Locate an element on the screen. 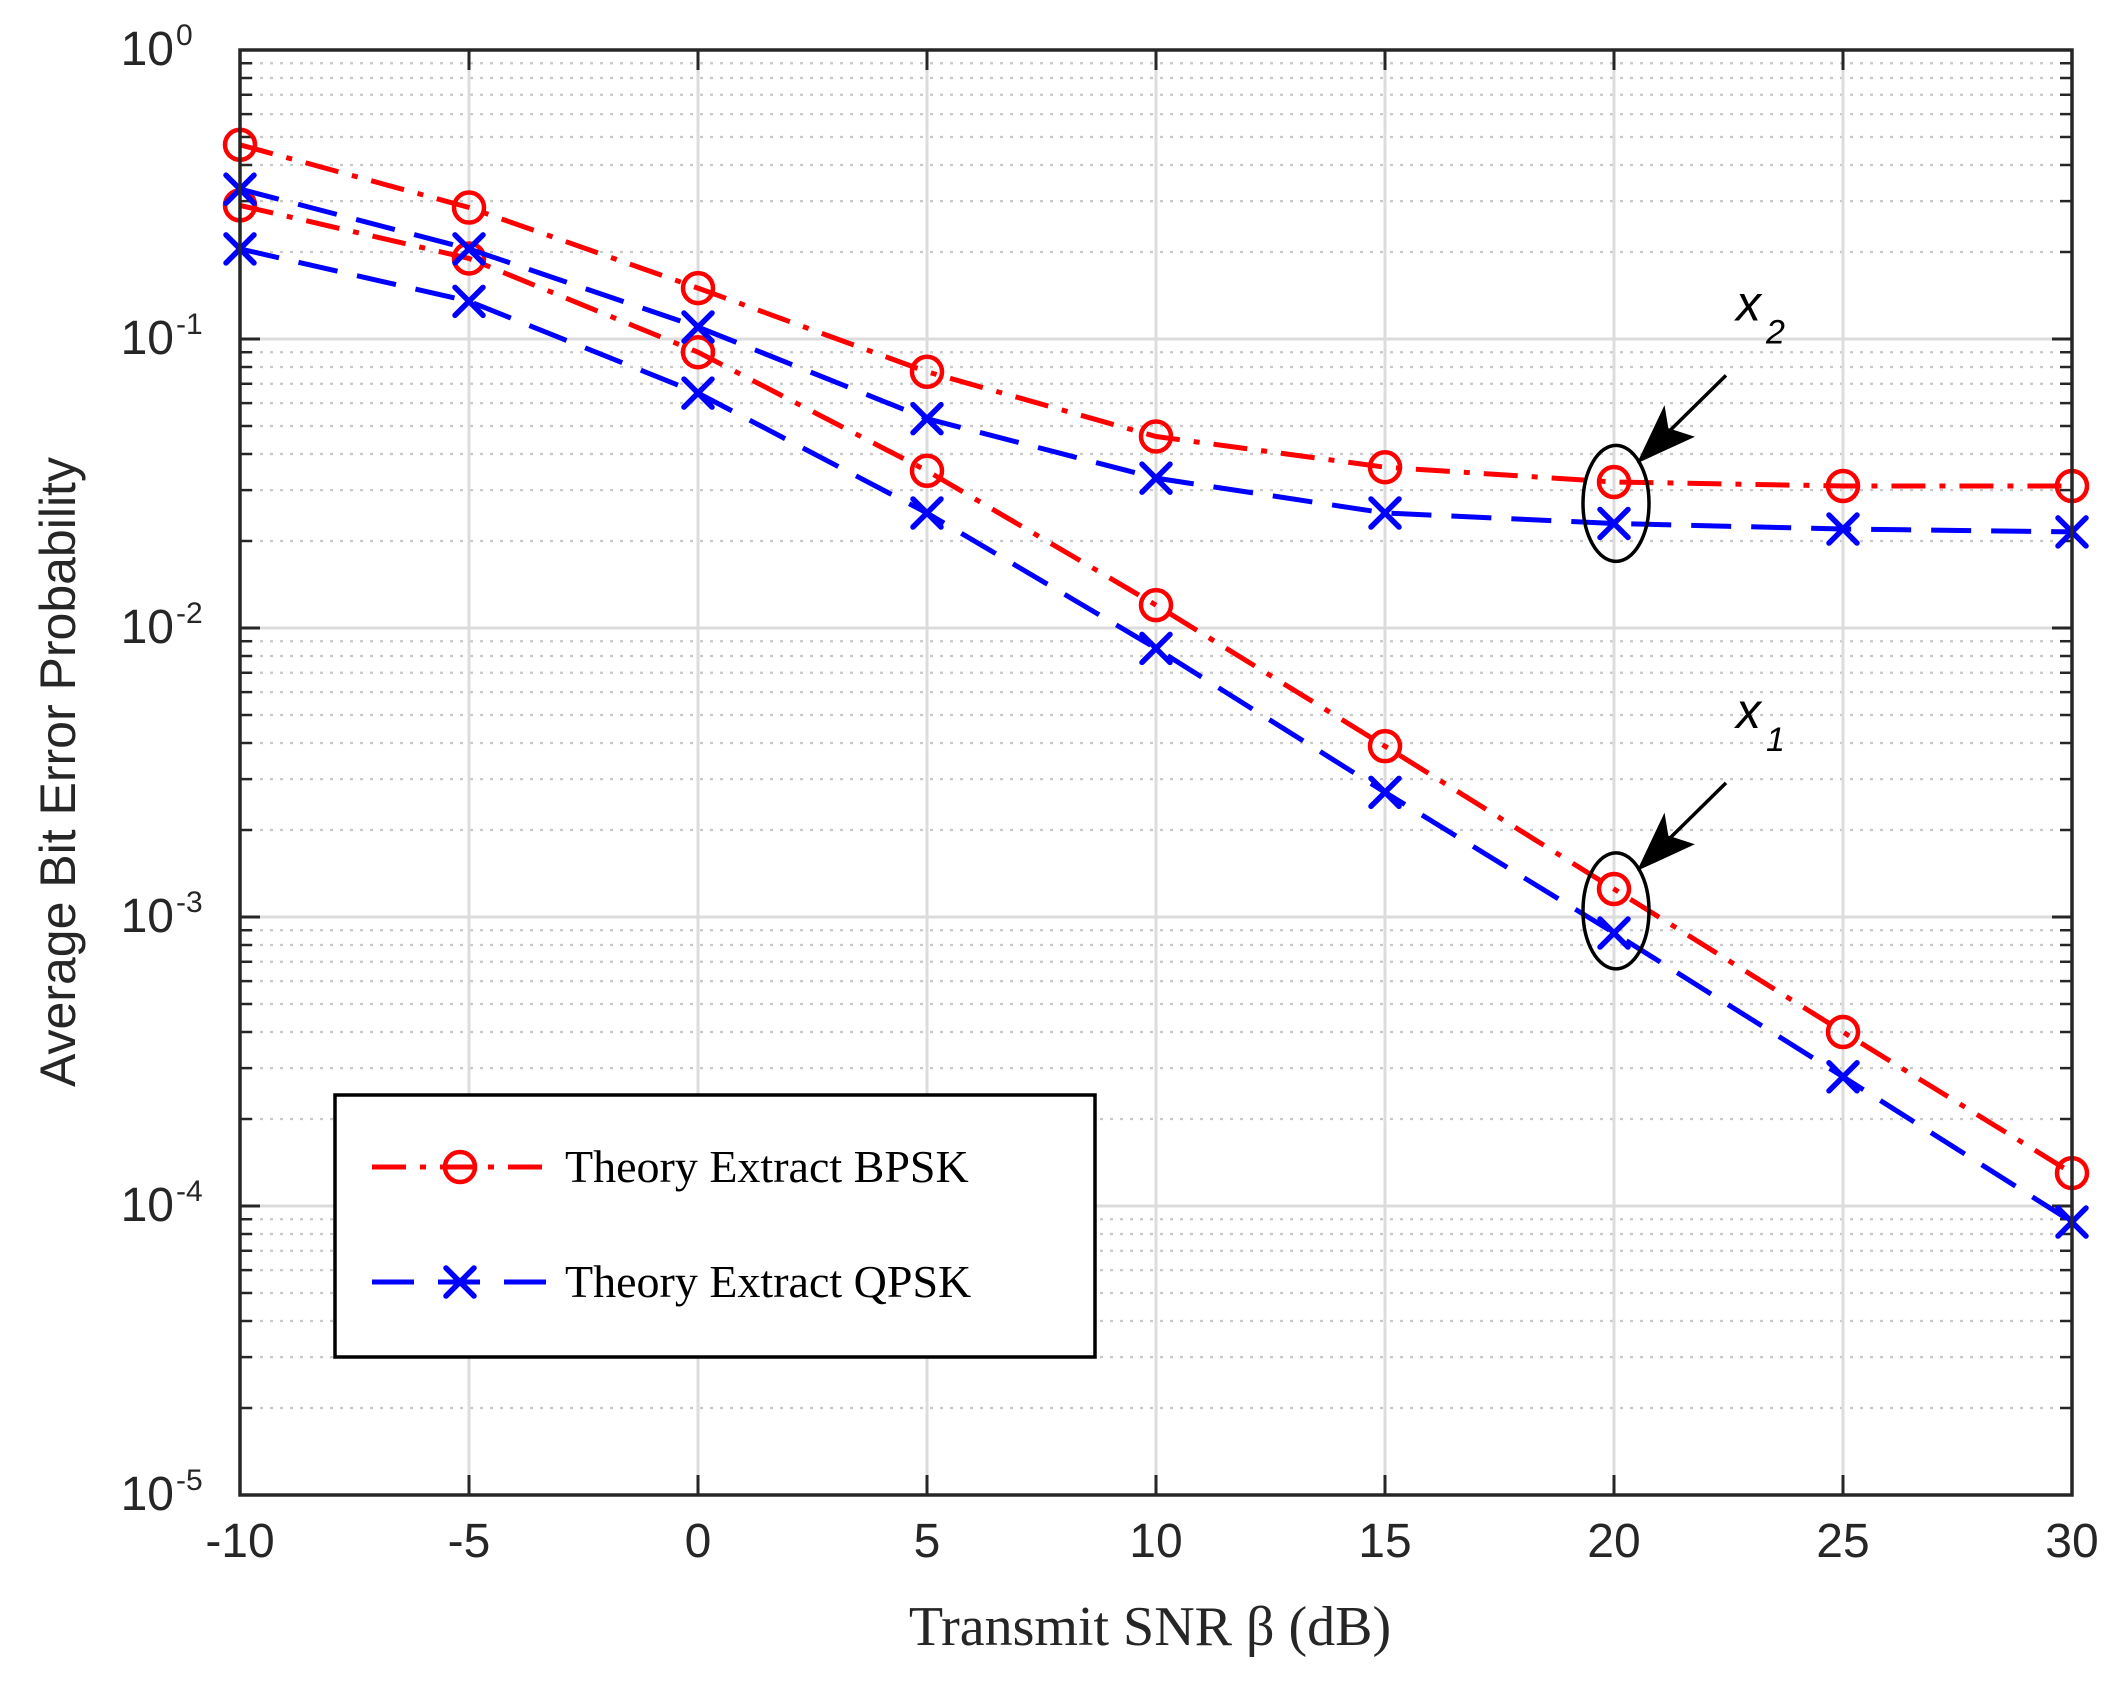 The height and width of the screenshot is (1684, 2117). y-tick-exponent: -2 is located at coordinates (189, 613).